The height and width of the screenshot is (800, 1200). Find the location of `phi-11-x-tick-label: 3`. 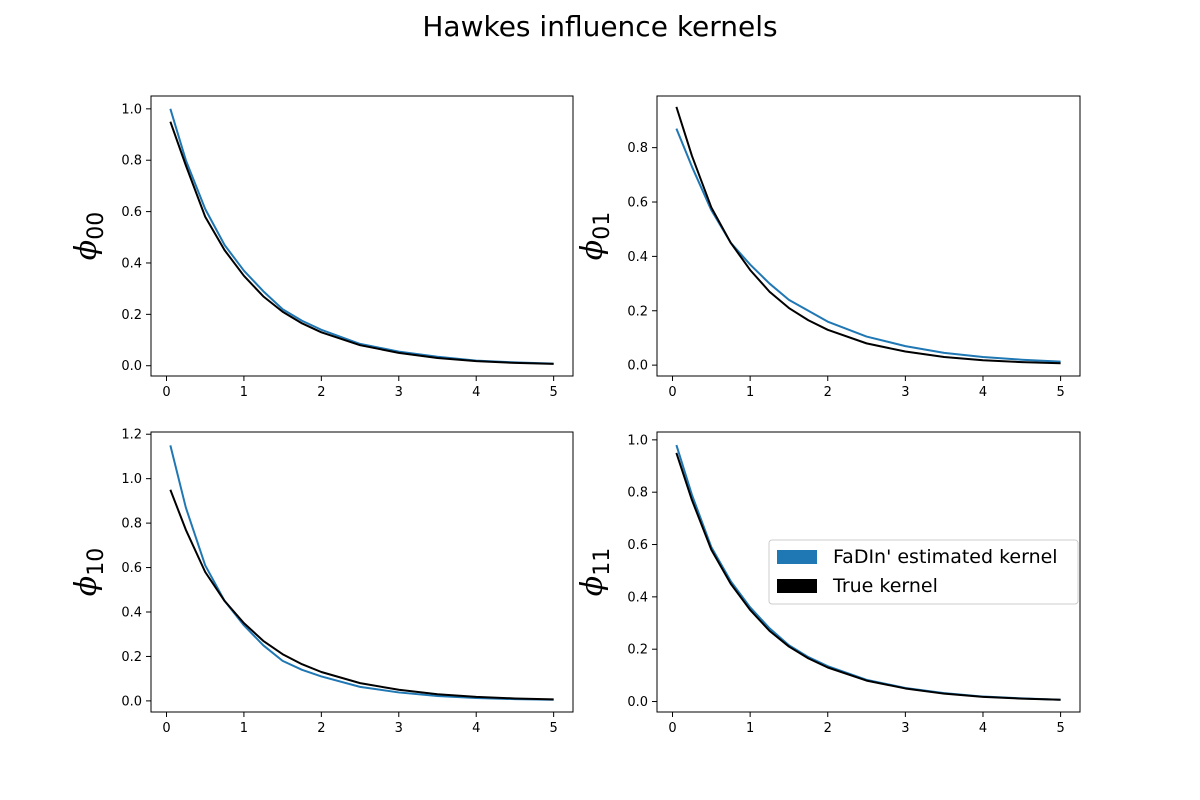

phi-11-x-tick-label: 3 is located at coordinates (905, 728).